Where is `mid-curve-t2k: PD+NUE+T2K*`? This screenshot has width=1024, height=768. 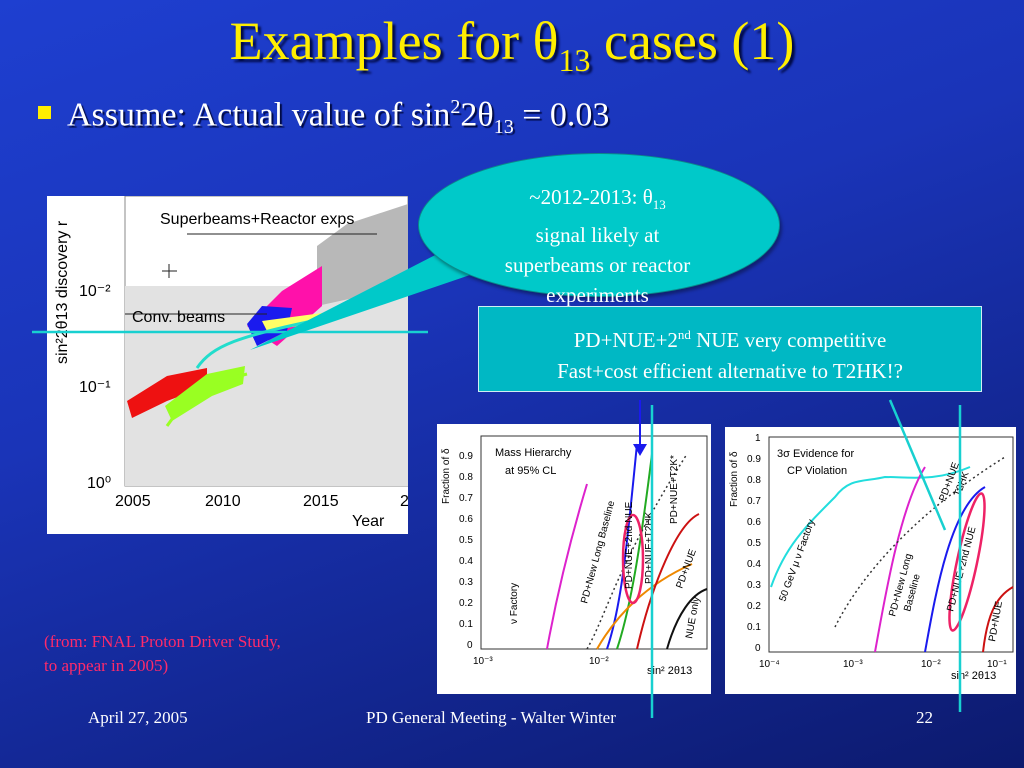
mid-curve-t2k: PD+NUE+T2K* is located at coordinates (674, 489).